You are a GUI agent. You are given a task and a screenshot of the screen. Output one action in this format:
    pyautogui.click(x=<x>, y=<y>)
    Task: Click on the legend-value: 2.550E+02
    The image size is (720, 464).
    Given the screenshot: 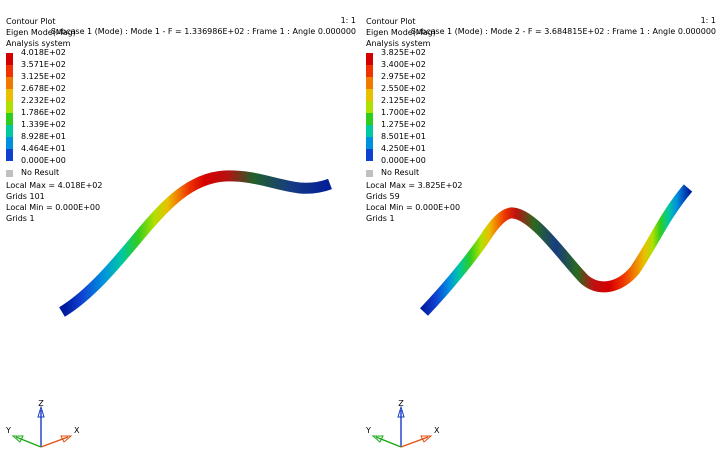 What is the action you would take?
    pyautogui.click(x=403, y=89)
    